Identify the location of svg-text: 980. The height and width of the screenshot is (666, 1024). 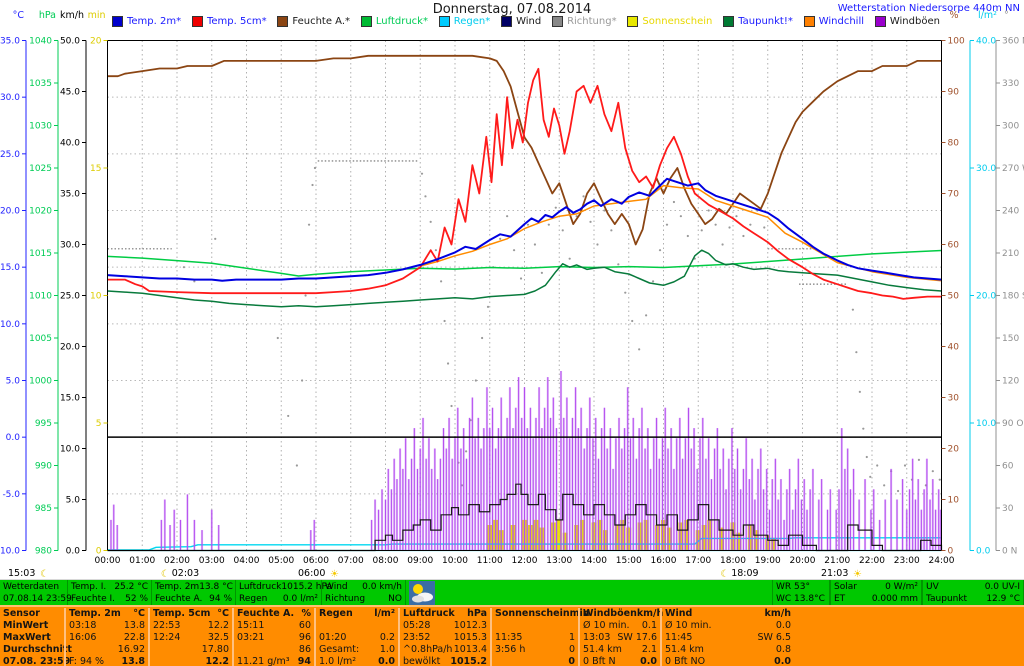
(43, 552).